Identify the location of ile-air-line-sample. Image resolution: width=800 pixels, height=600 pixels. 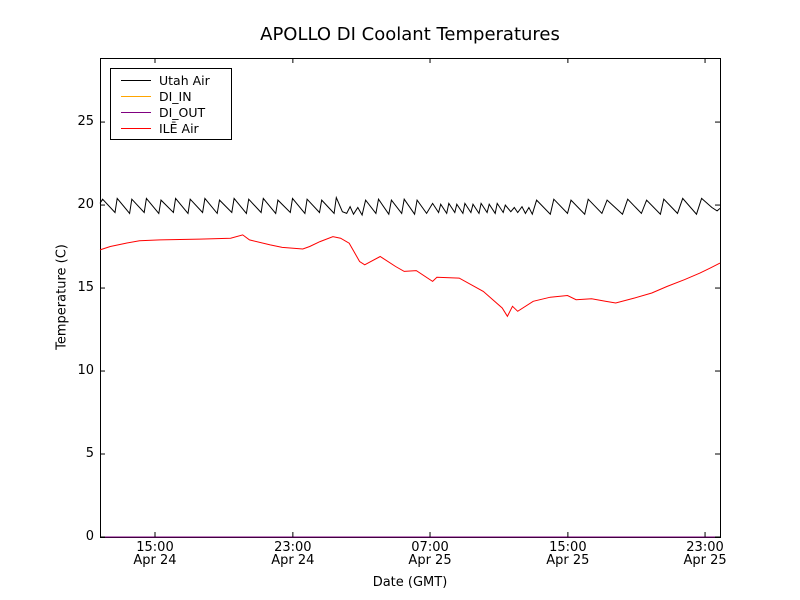
(136, 128).